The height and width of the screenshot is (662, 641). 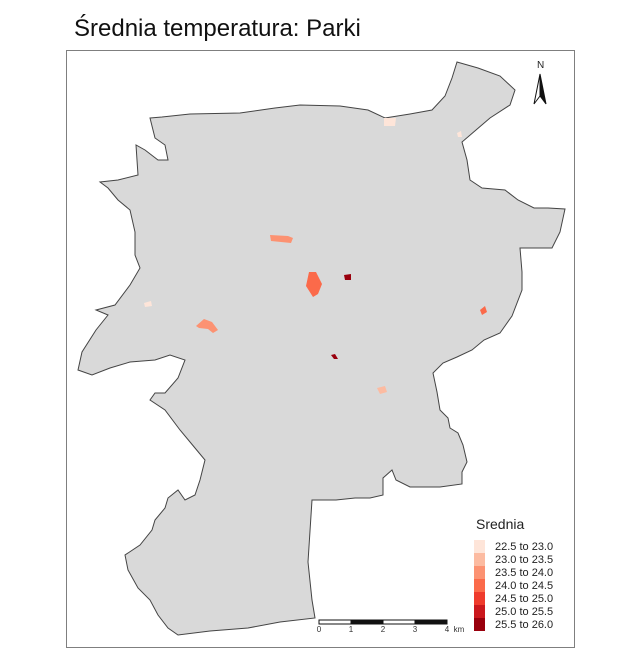 What do you see at coordinates (524, 598) in the screenshot?
I see `legend-label: 24.5 to 25.0` at bounding box center [524, 598].